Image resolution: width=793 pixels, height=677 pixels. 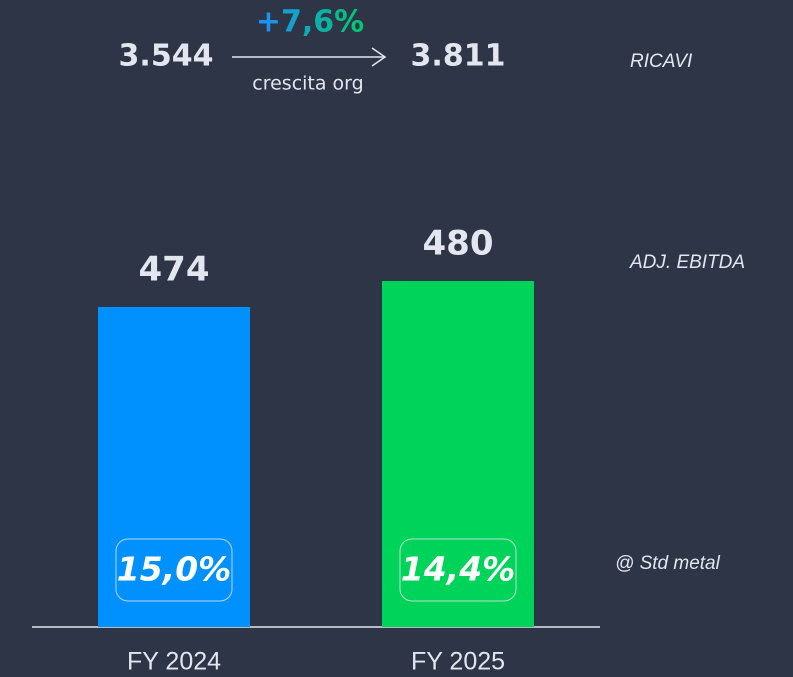 I want to click on margin-value: 15,0%, so click(x=174, y=569).